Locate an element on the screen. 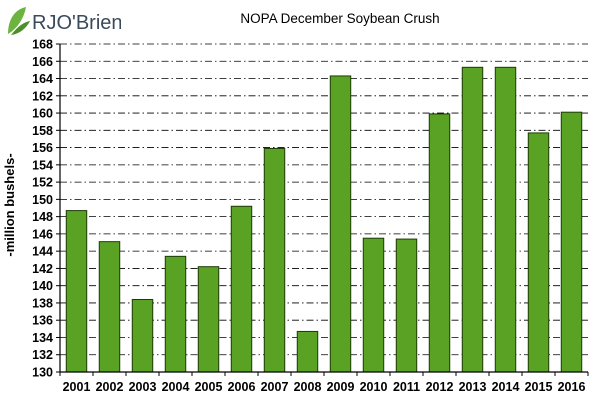  bar-2004 is located at coordinates (175, 314).